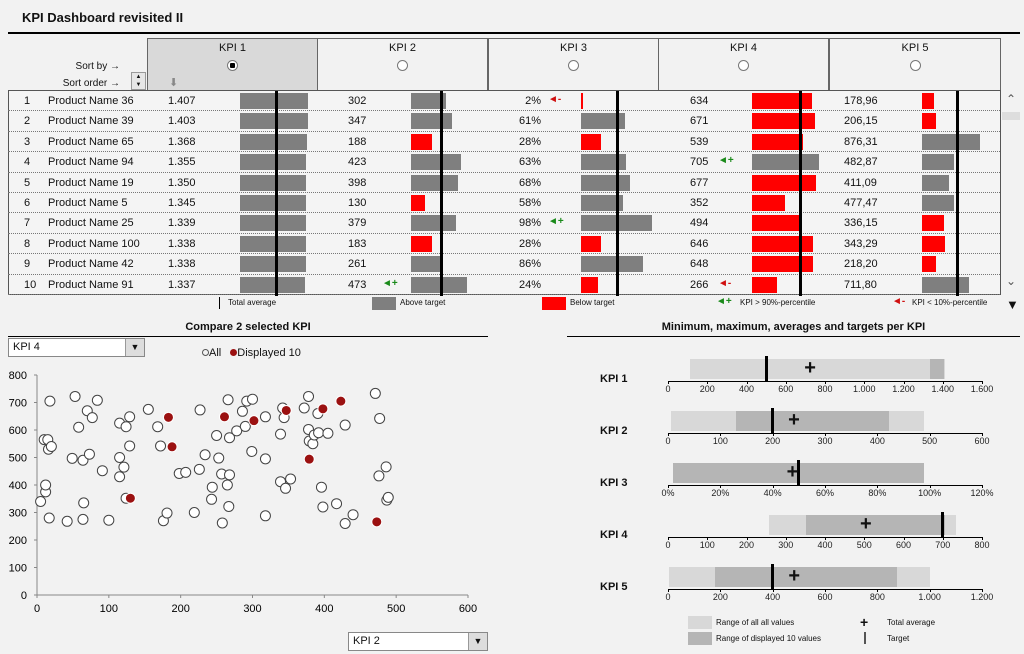 This screenshot has height=654, width=1024. I want to click on y-tick-label: 400, so click(18, 486).